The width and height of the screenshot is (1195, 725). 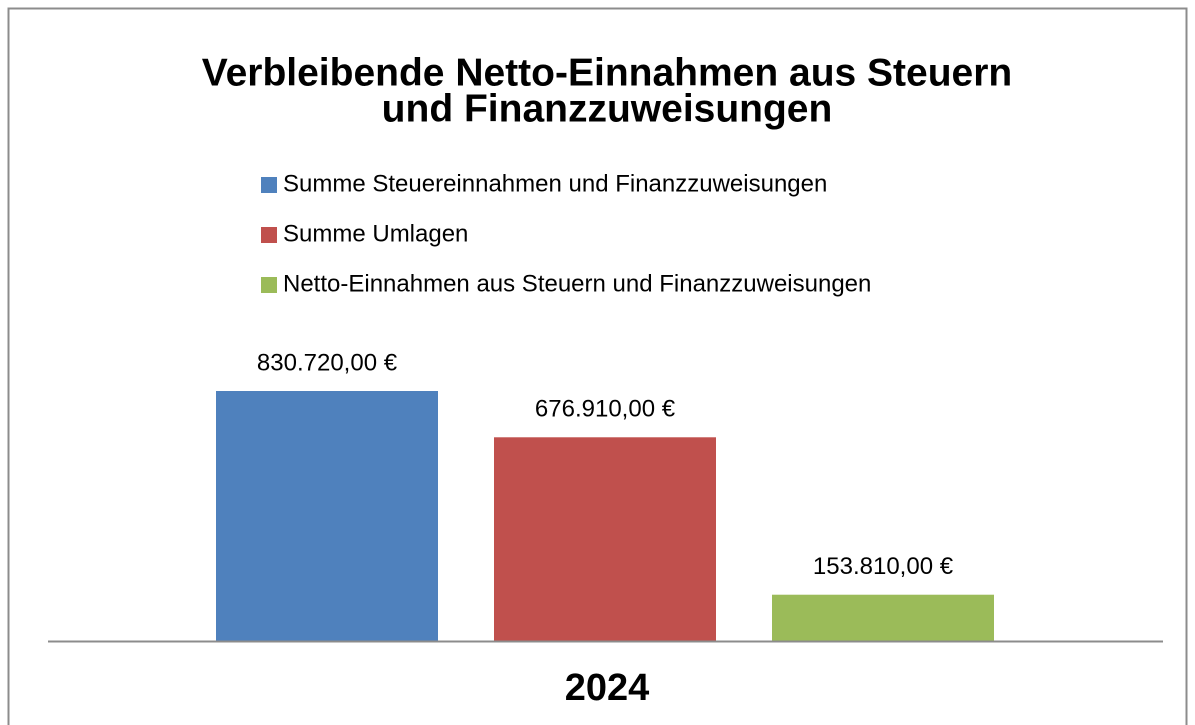 What do you see at coordinates (327, 362) in the screenshot?
I see `value-label: 830.720,00 €` at bounding box center [327, 362].